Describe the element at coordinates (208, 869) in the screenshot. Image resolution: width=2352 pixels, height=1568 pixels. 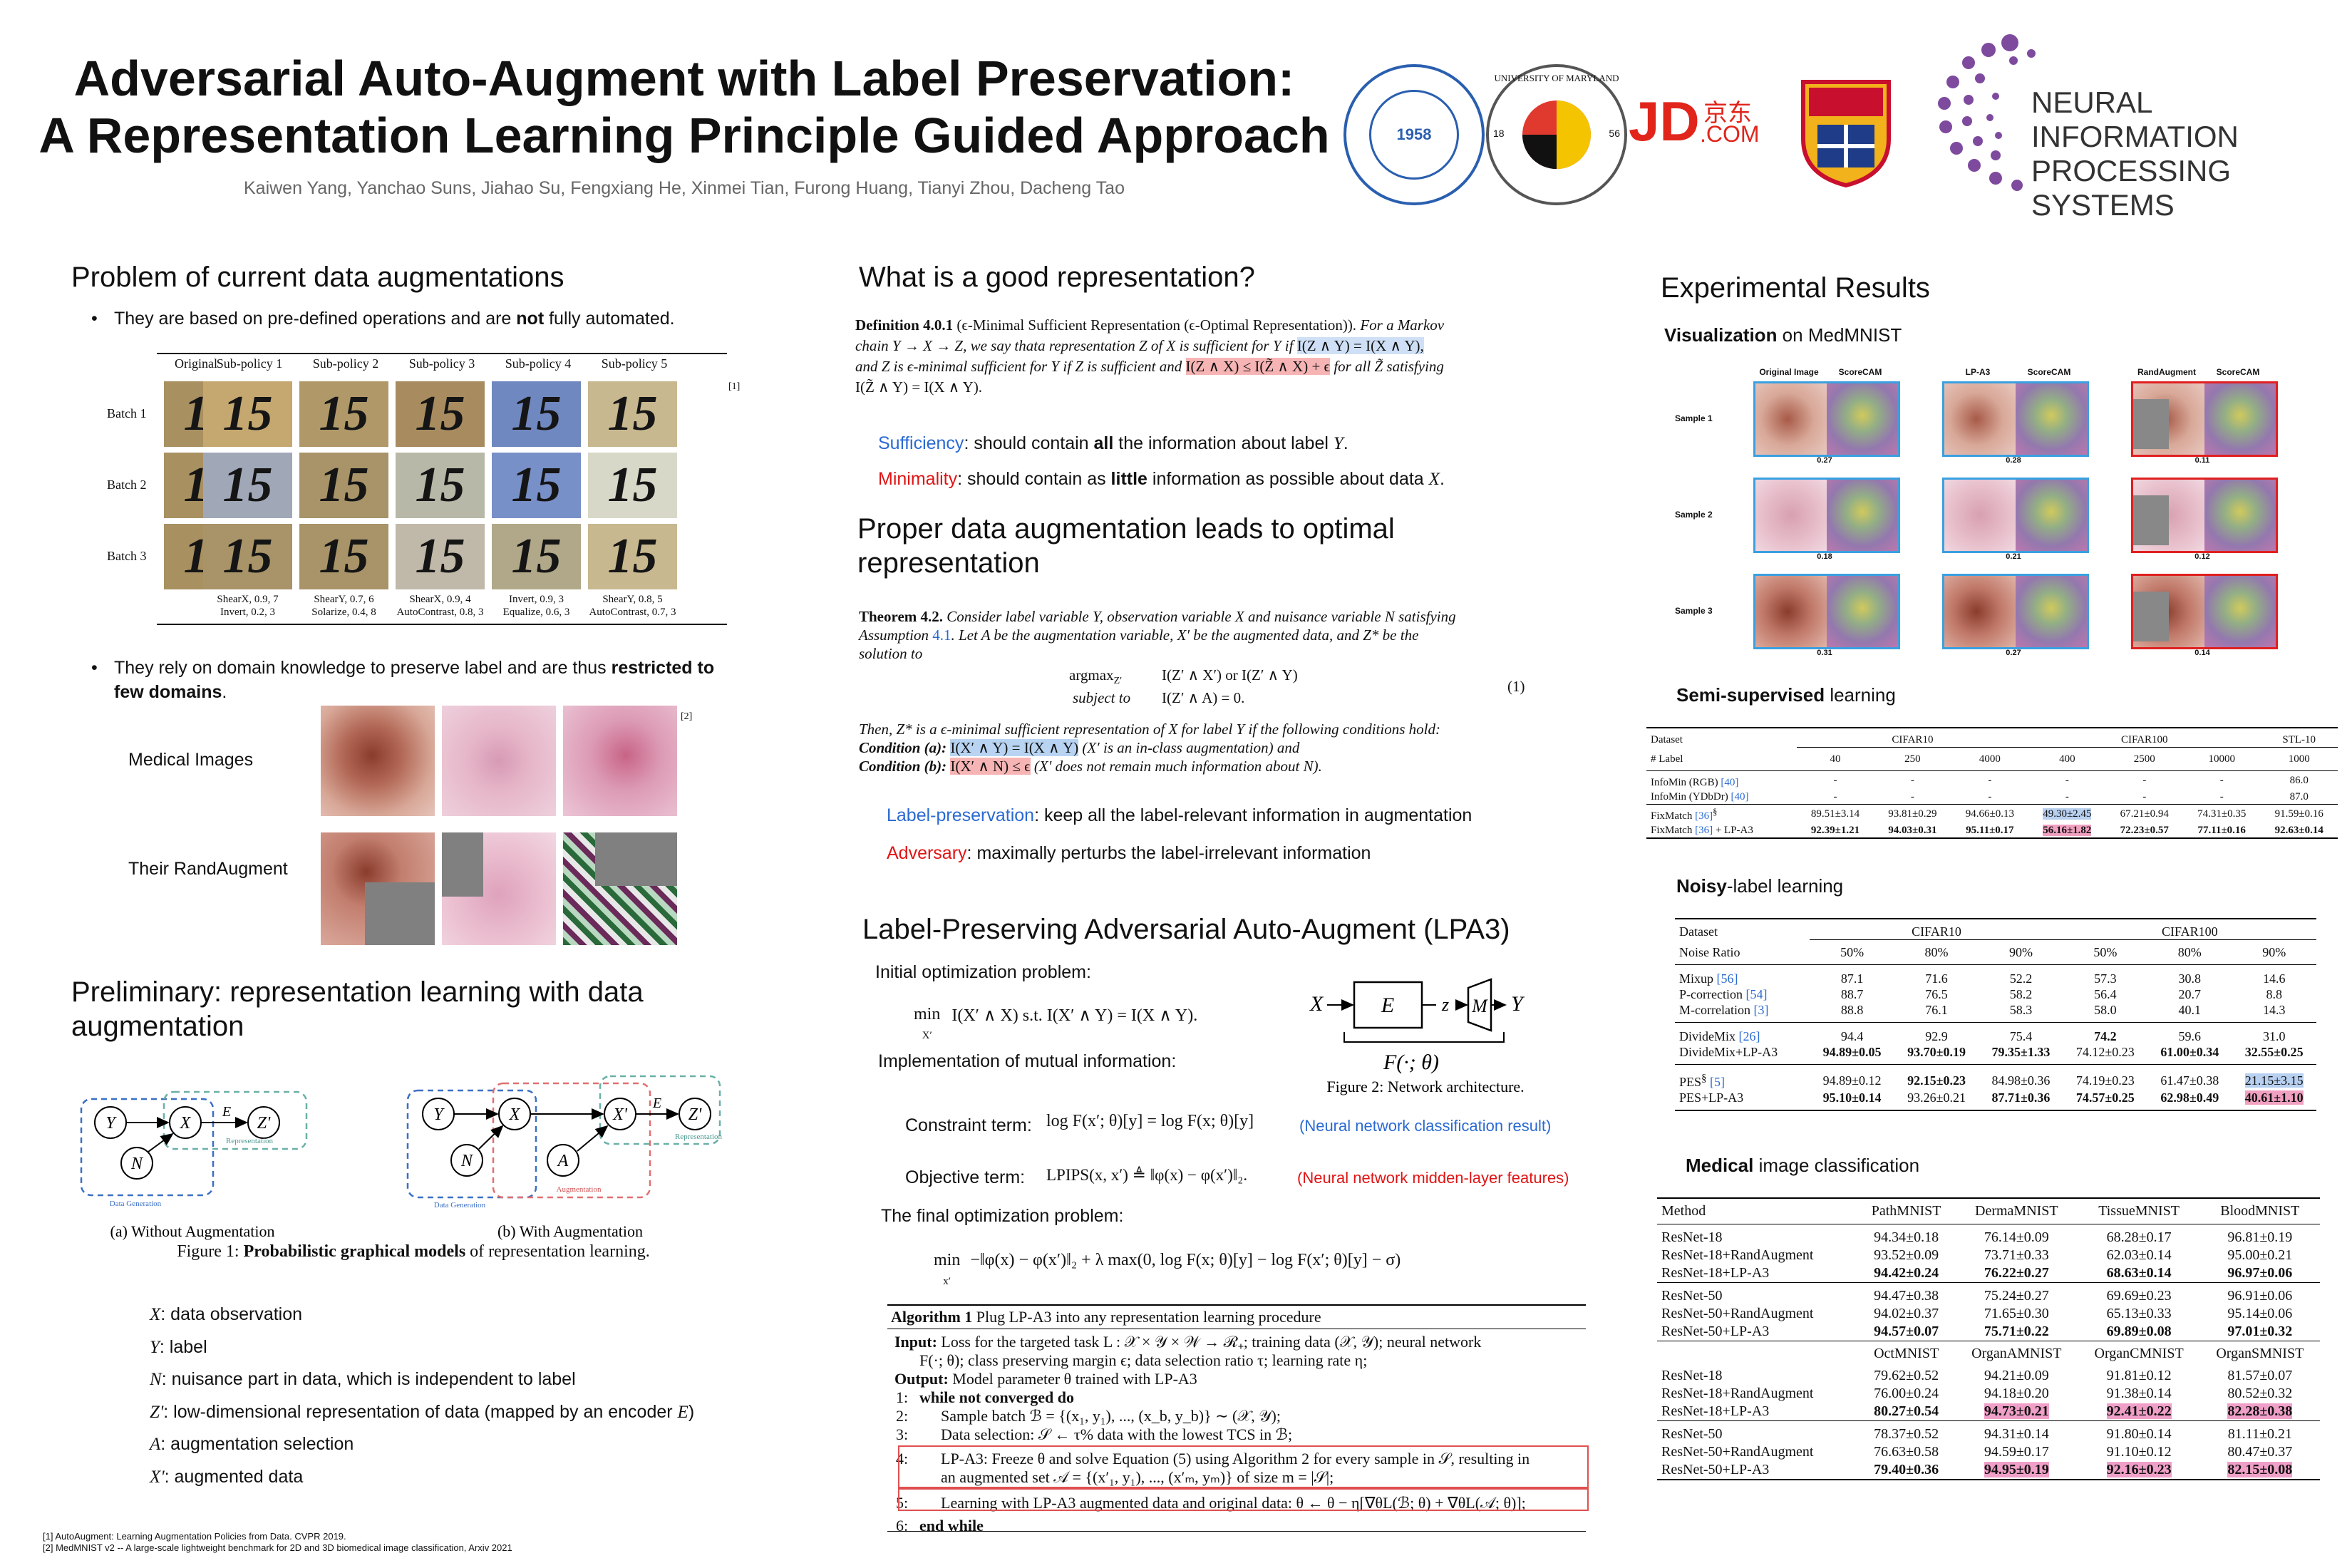
I see `randaugment-label: Their RandAugment` at that location.